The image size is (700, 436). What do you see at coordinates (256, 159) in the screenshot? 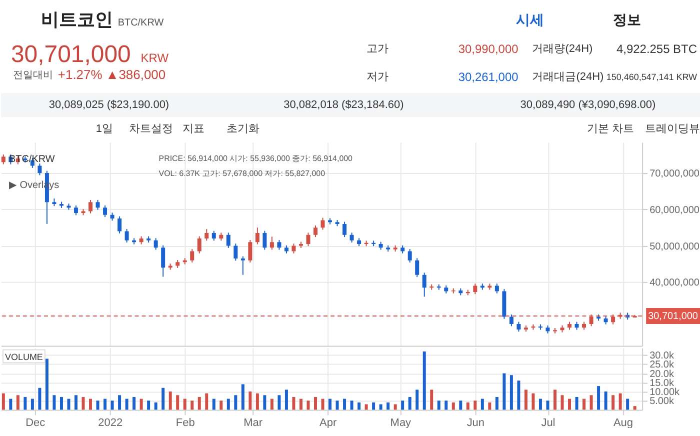
I see `annotation: PRICE: 56,914,000 시가: 55,936,000 종가: 56,914,000` at bounding box center [256, 159].